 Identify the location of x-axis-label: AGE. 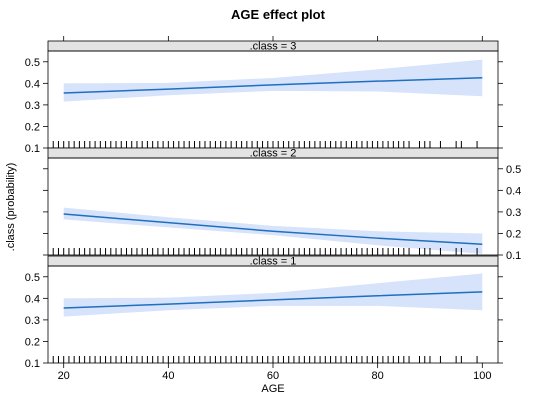
(272, 389).